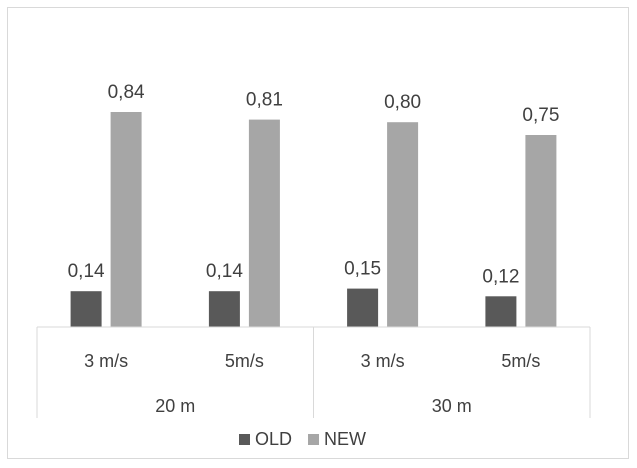 The image size is (637, 468). Describe the element at coordinates (244, 439) in the screenshot. I see `legend-swatch-old` at that location.